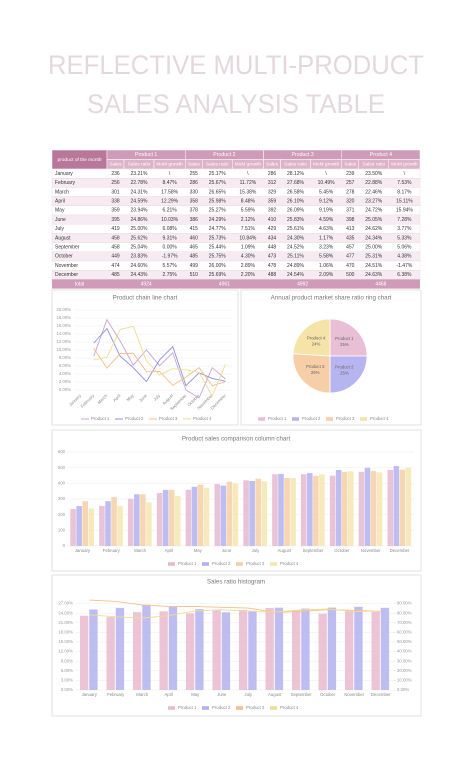  What do you see at coordinates (236, 439) in the screenshot?
I see `chart-title: Product sales comparison column chart` at bounding box center [236, 439].